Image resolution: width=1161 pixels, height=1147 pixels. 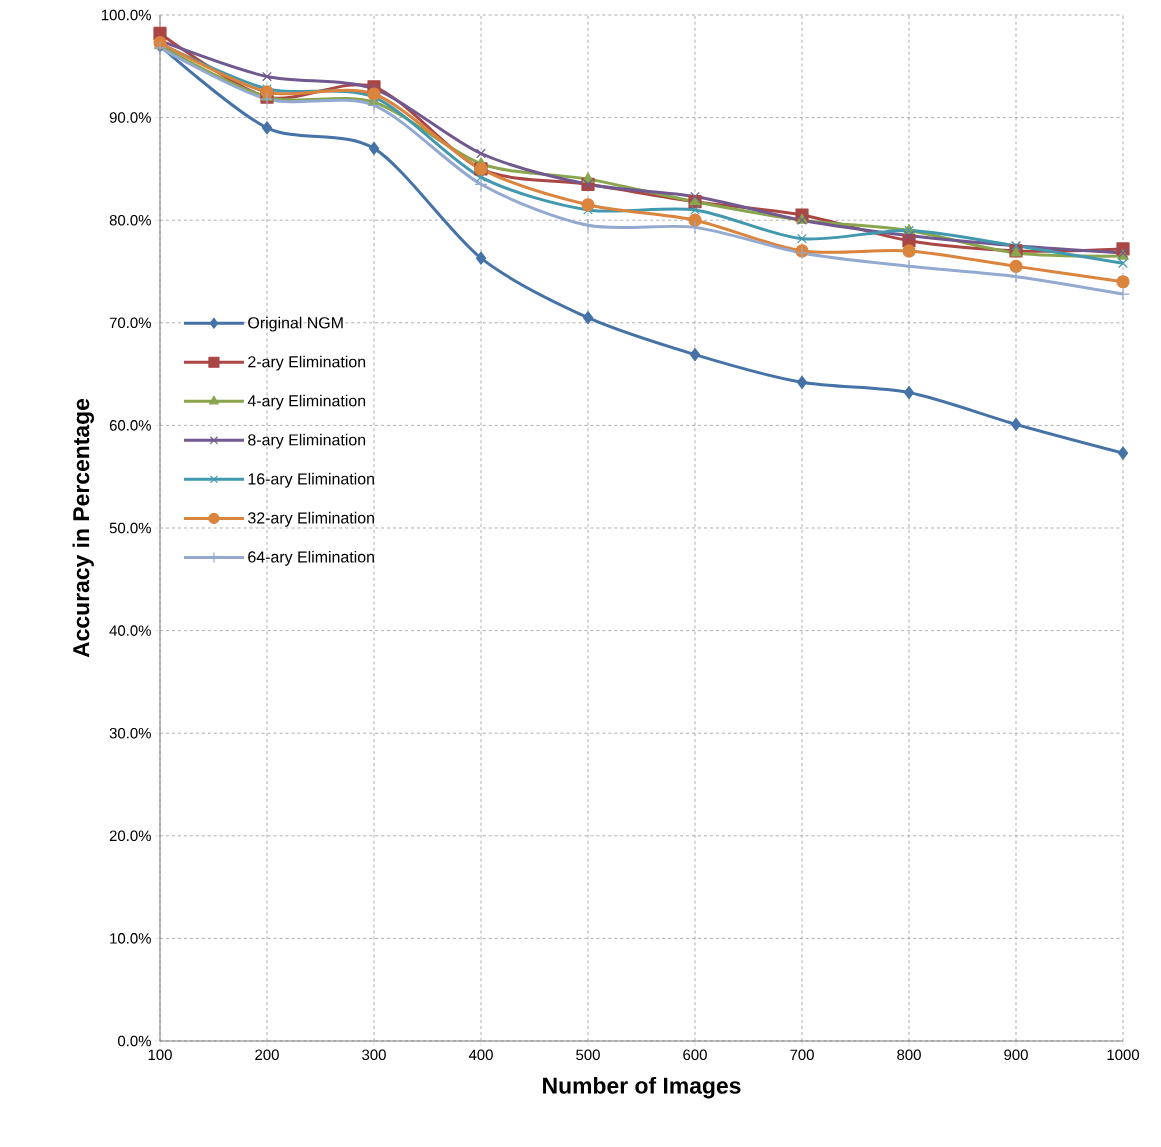 What do you see at coordinates (130, 630) in the screenshot?
I see `y-tick-label: 40.0%` at bounding box center [130, 630].